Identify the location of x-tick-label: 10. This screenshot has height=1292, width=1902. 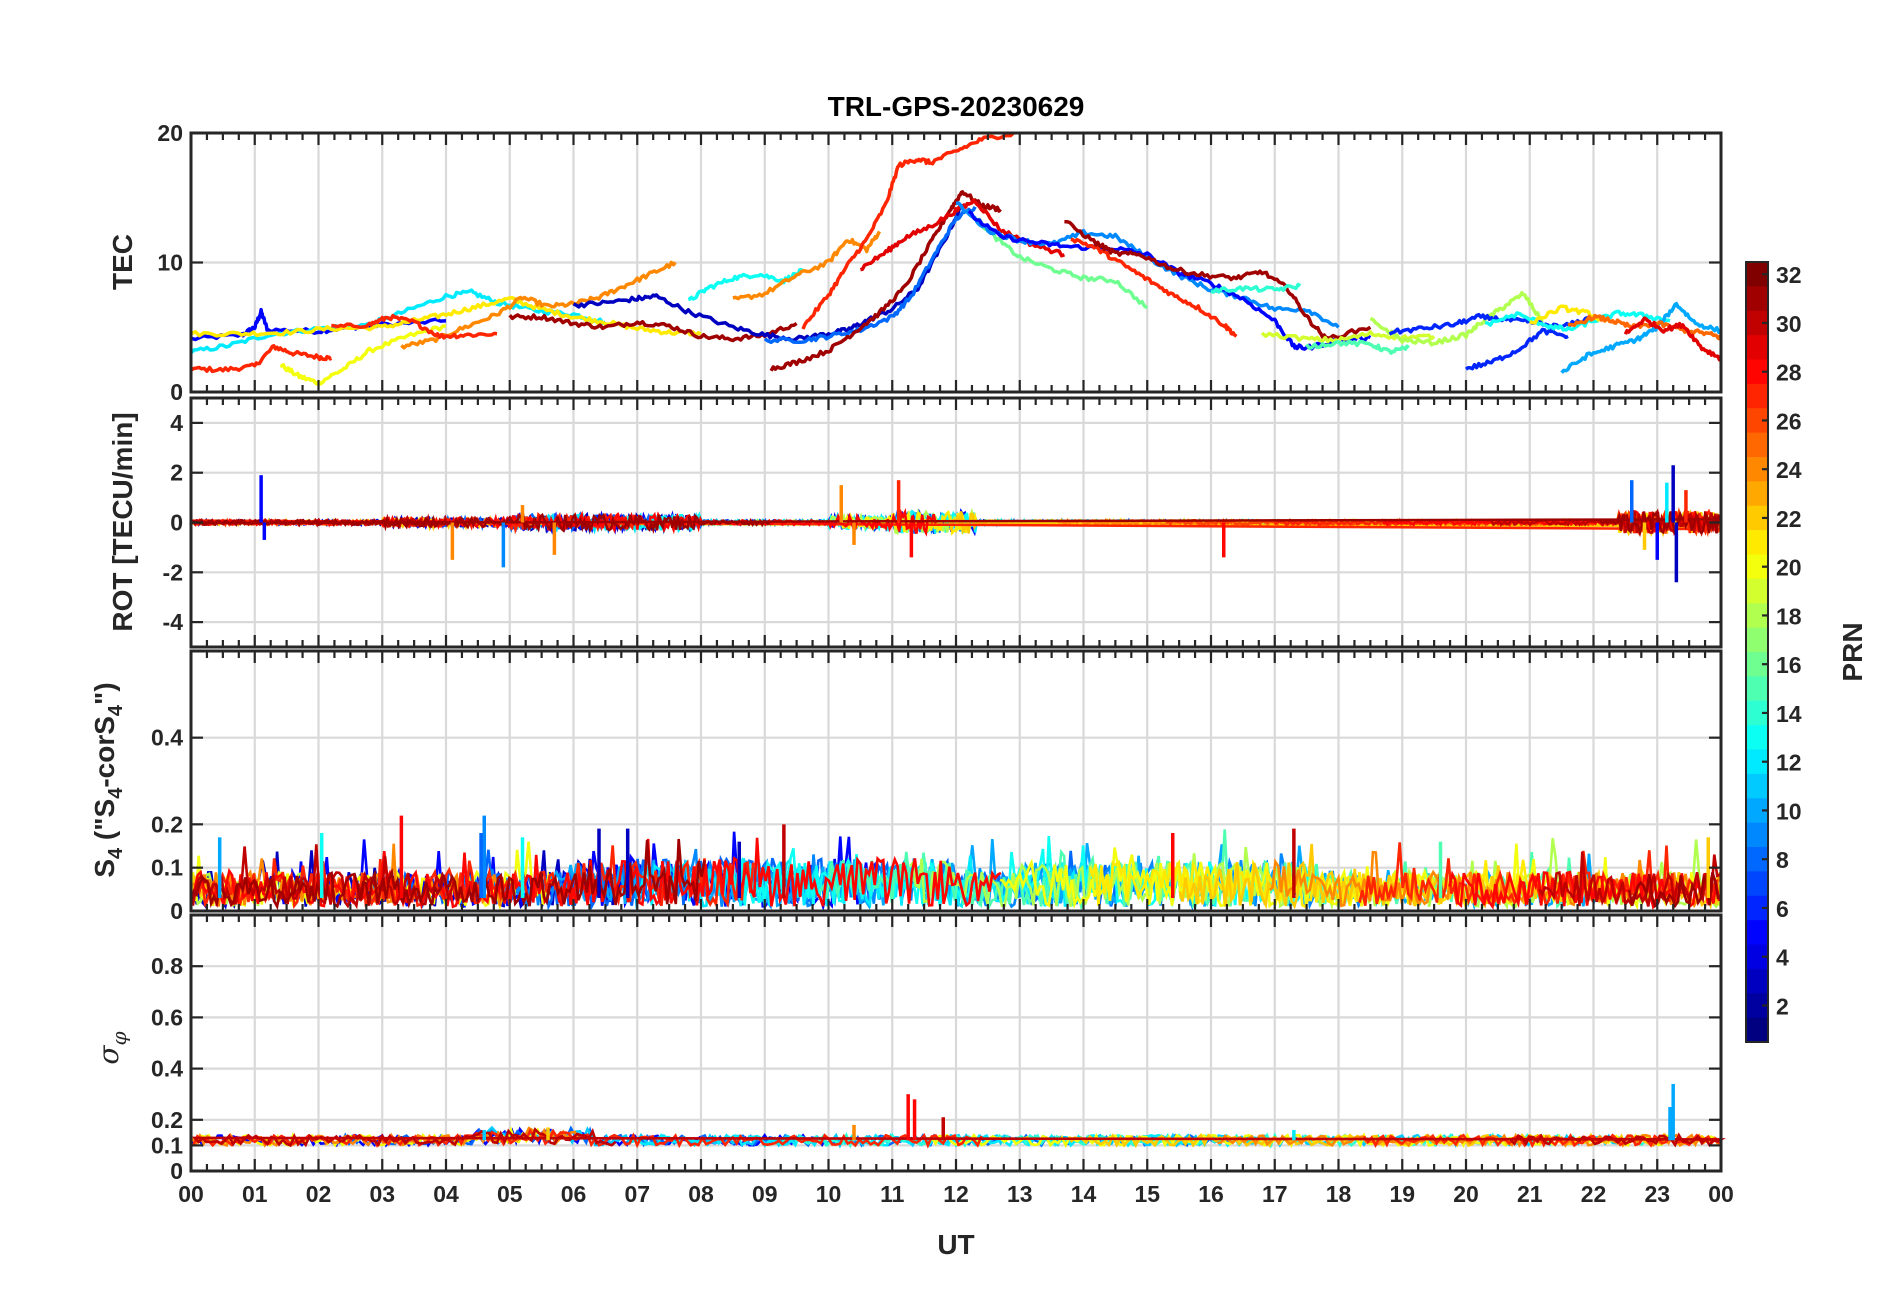
(829, 1194).